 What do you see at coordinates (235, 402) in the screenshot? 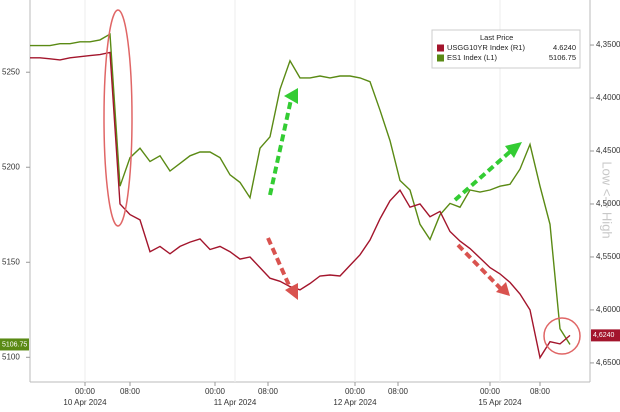
I see `date-label: 11 Apr 2024` at bounding box center [235, 402].